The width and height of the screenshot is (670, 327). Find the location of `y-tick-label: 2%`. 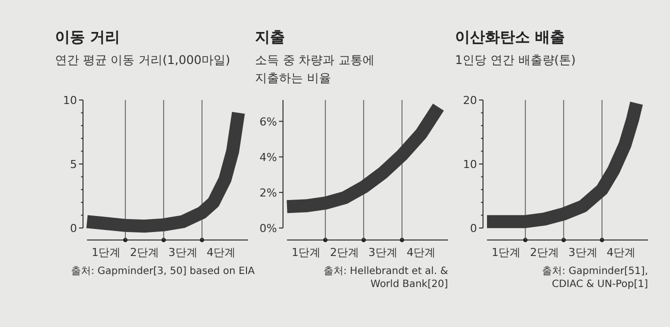

y-tick-label: 2% is located at coordinates (268, 193).